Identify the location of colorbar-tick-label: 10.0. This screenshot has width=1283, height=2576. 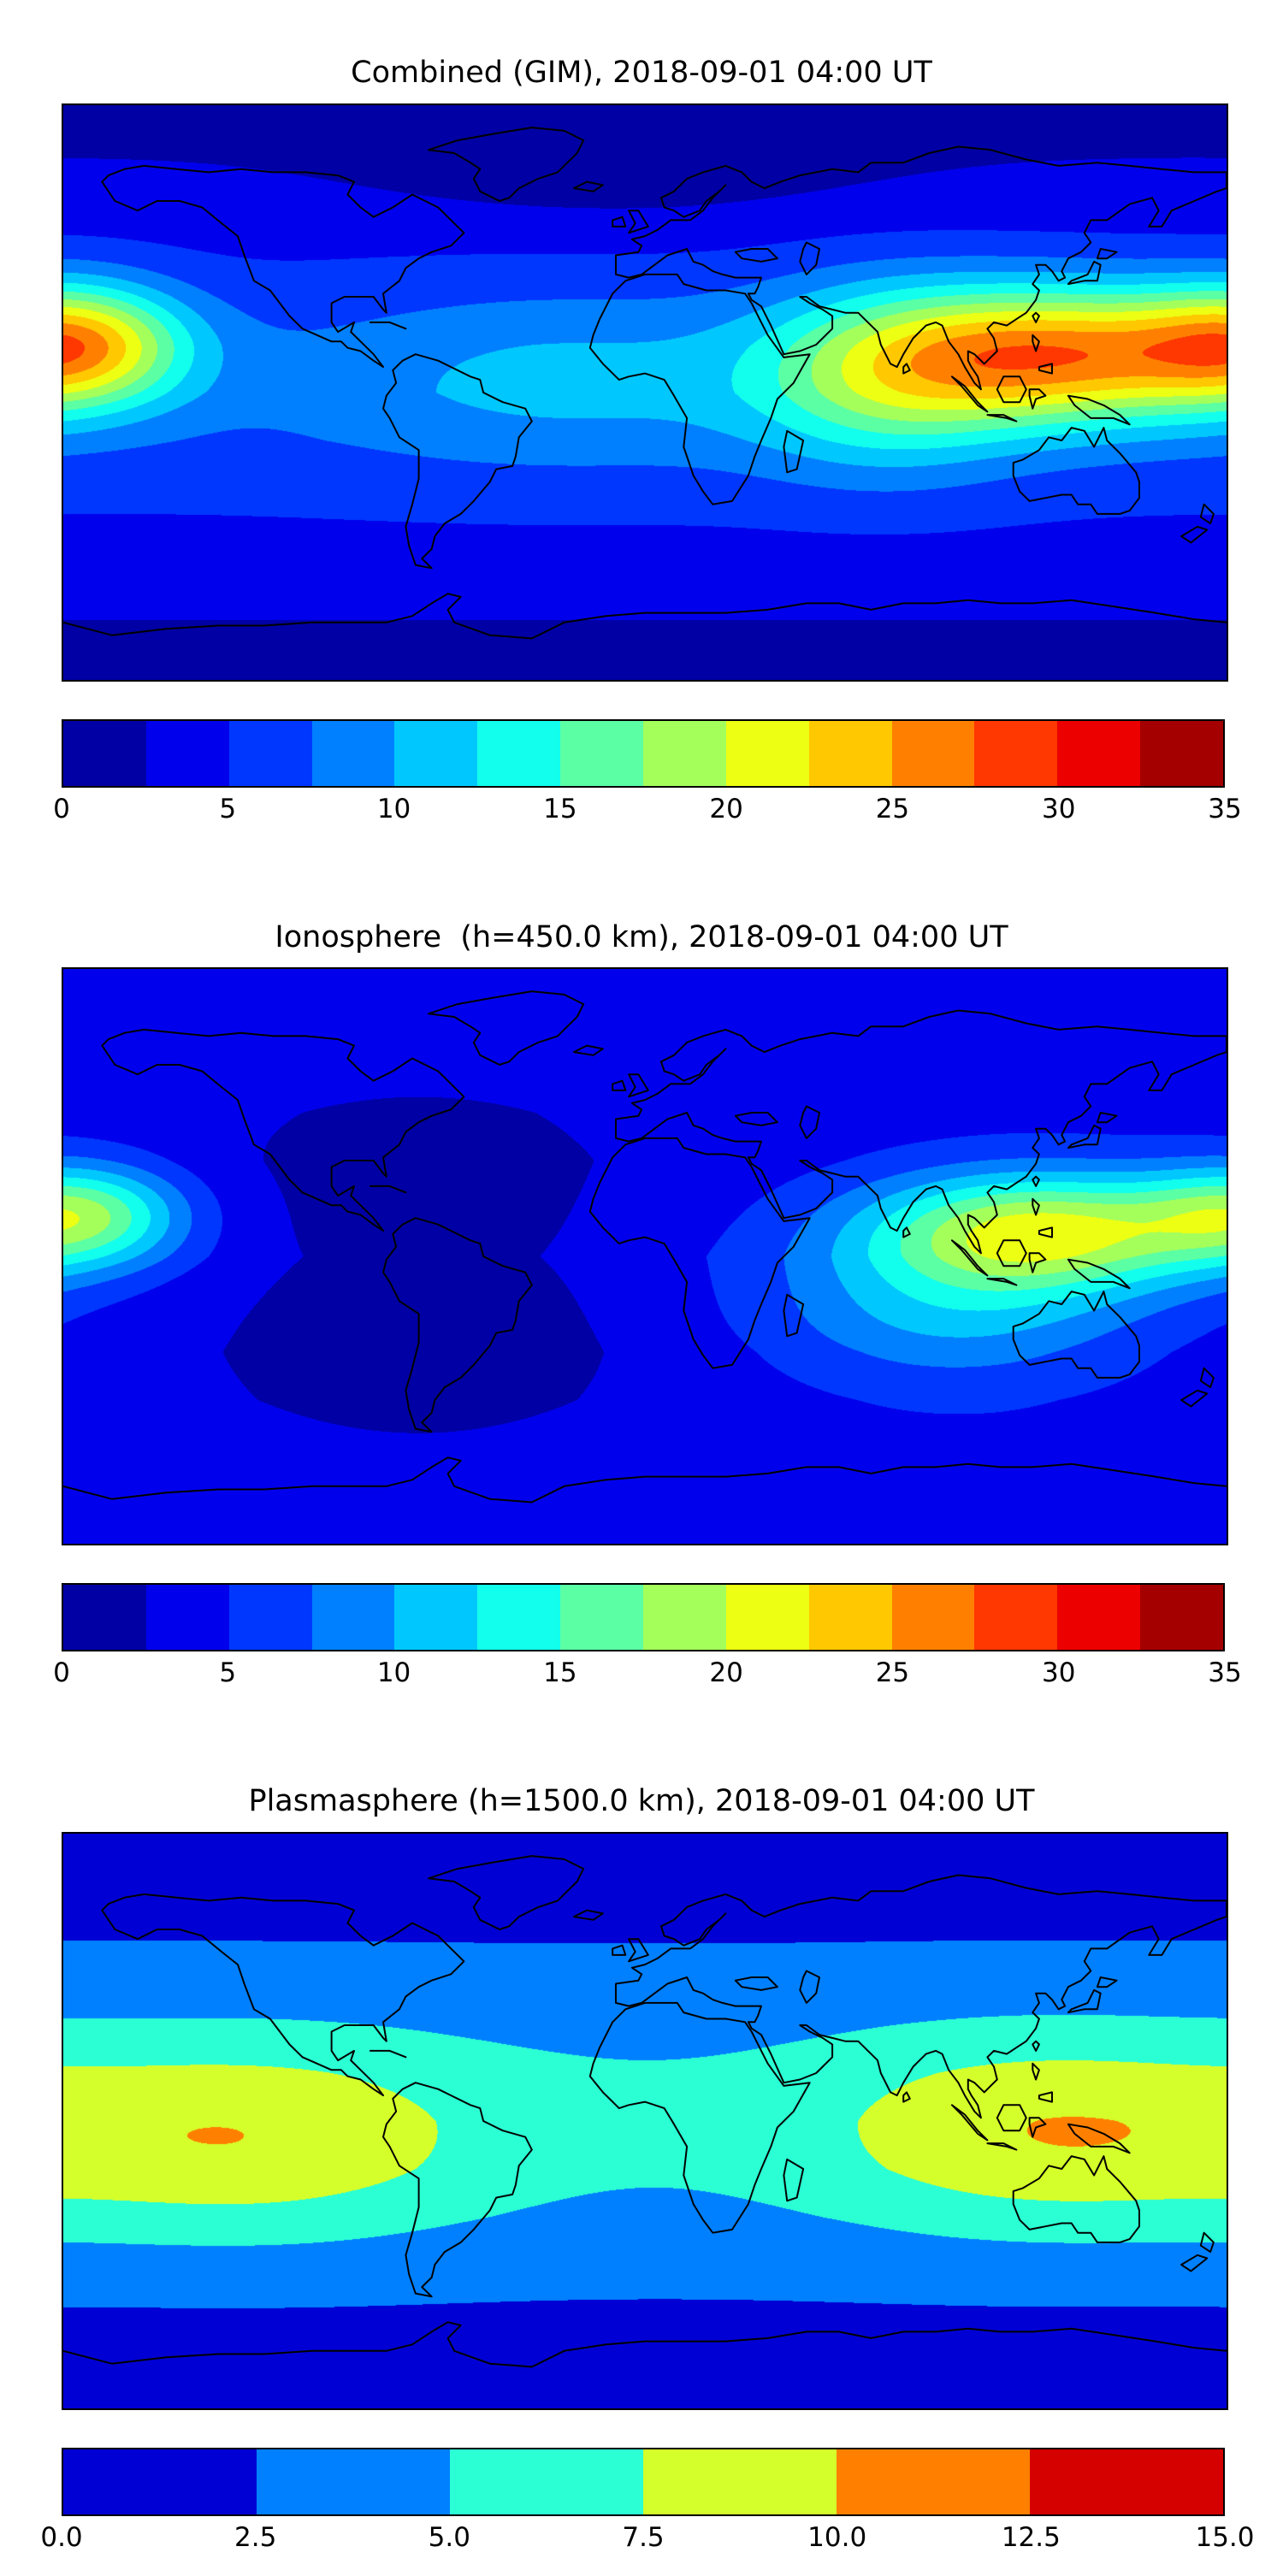
(837, 2537).